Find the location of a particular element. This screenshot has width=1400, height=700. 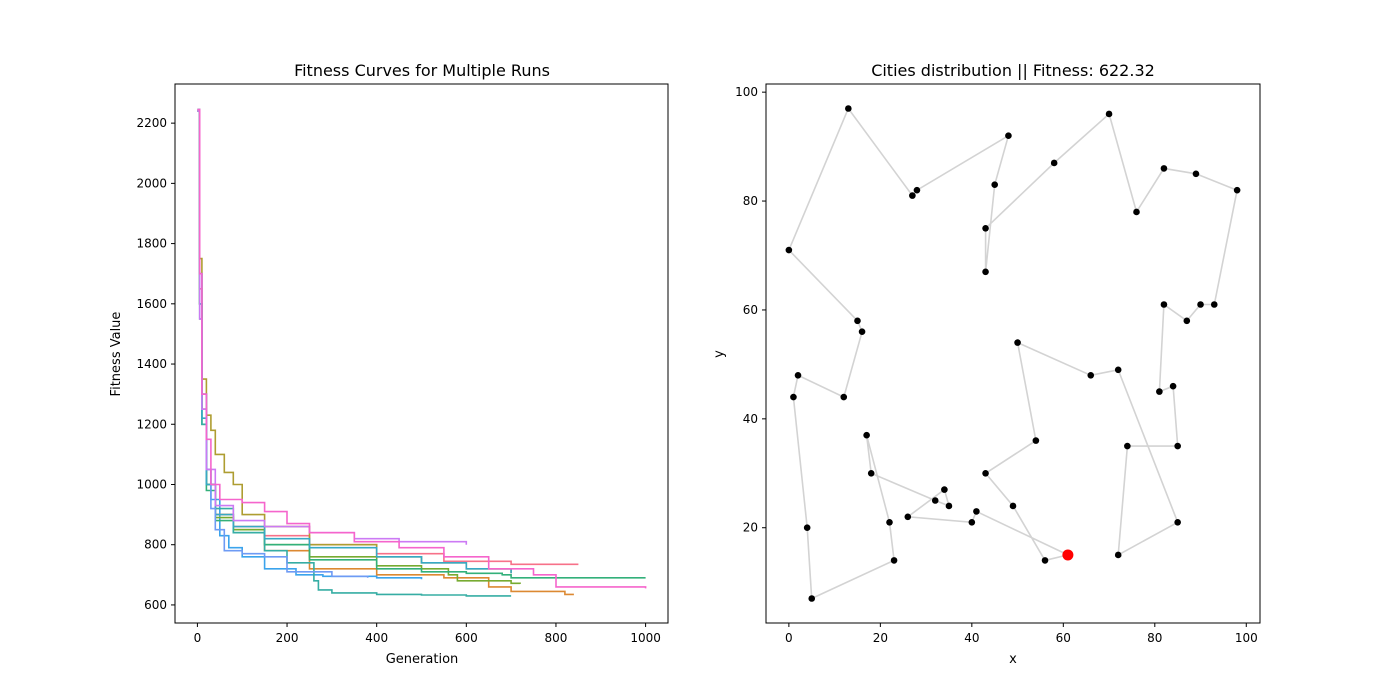

fitness-x-tick-label: 200 is located at coordinates (287, 638).